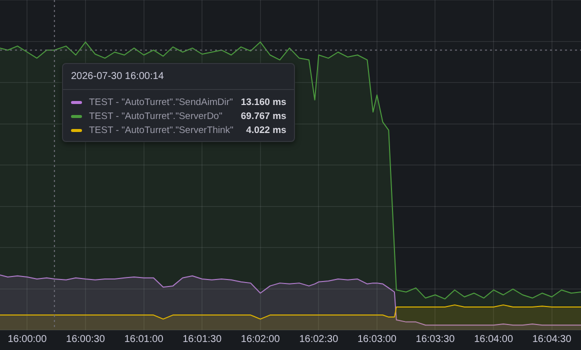  Describe the element at coordinates (263, 116) in the screenshot. I see `annotation: 69.767 ms` at that location.